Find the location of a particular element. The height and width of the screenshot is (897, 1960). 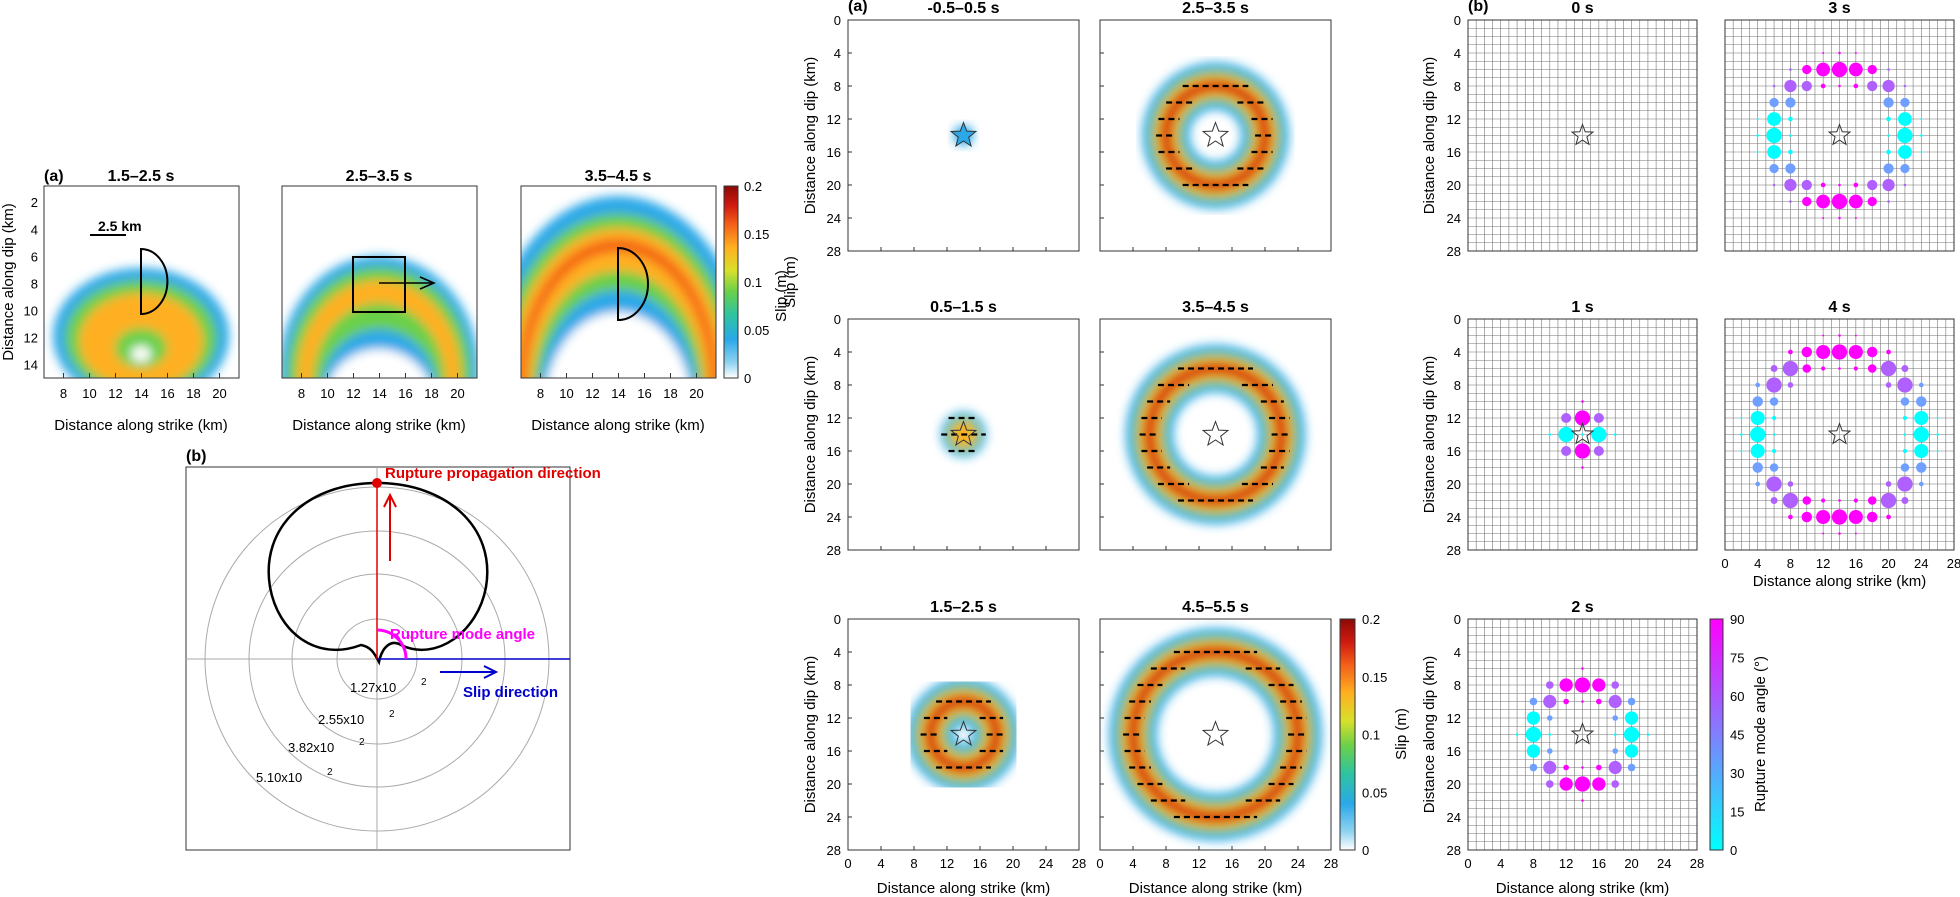

ring-exponent: 2 is located at coordinates (424, 682).